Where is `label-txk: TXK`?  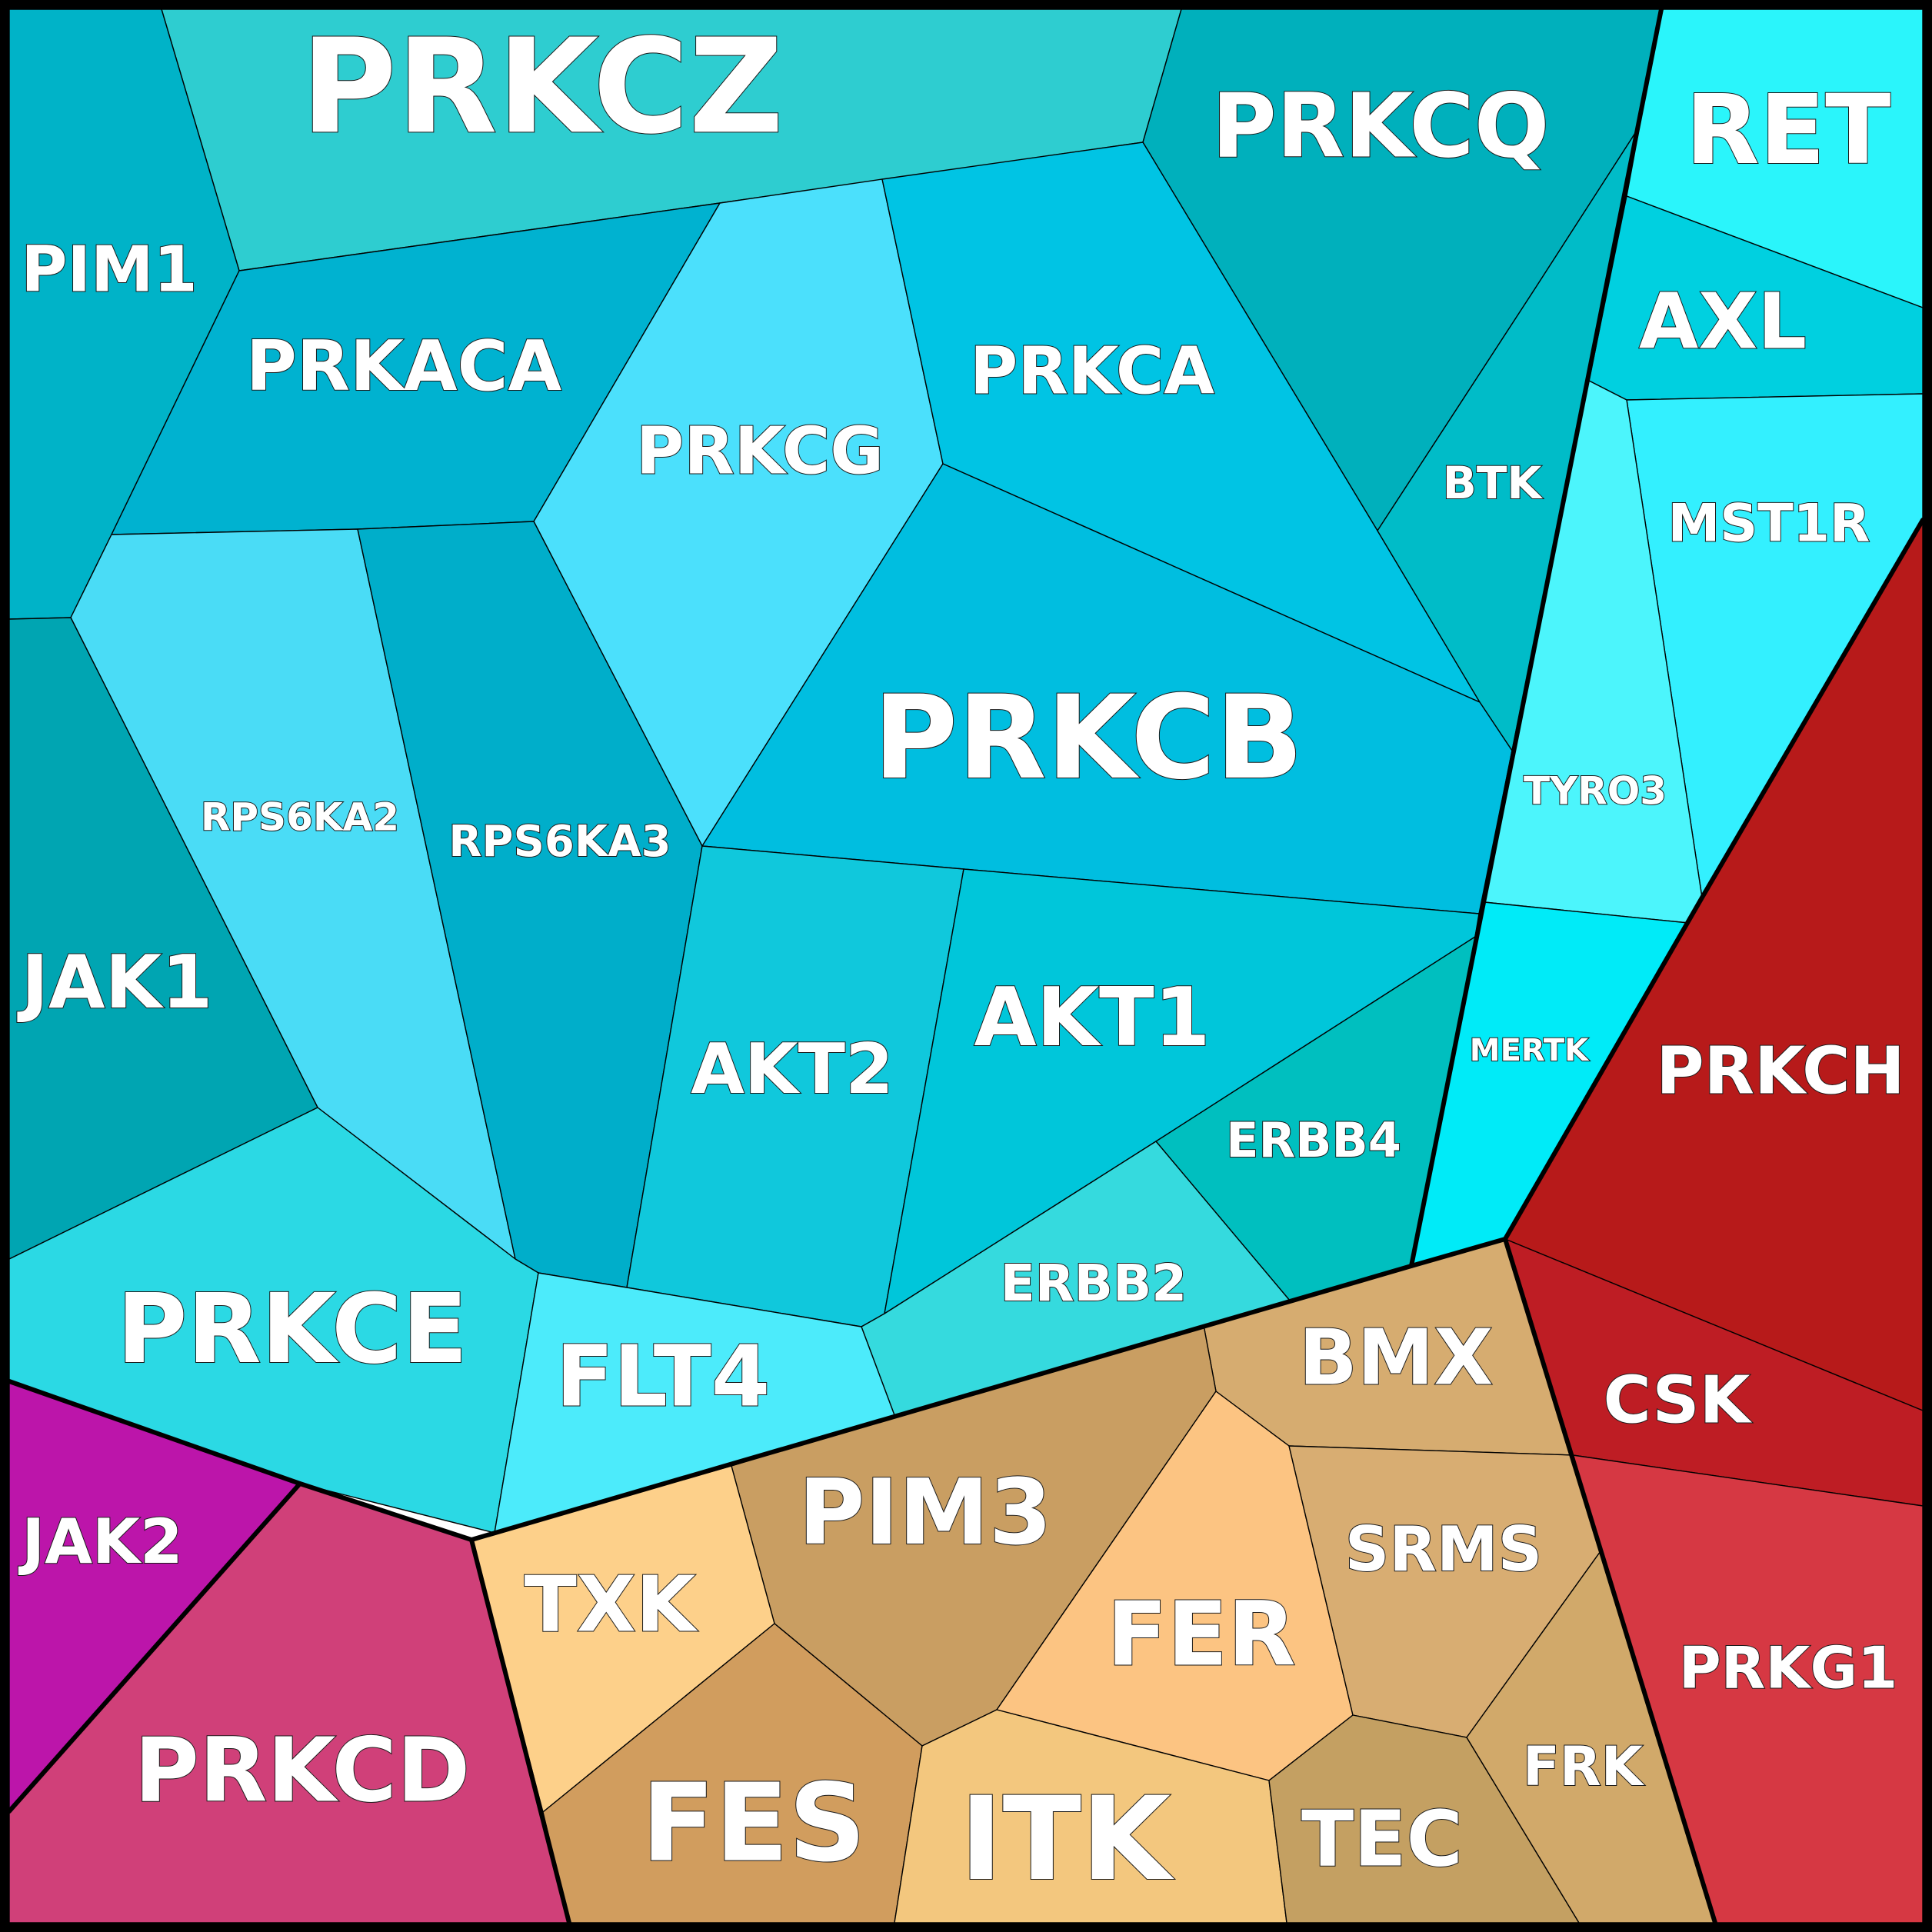
label-txk: TXK is located at coordinates (611, 1604).